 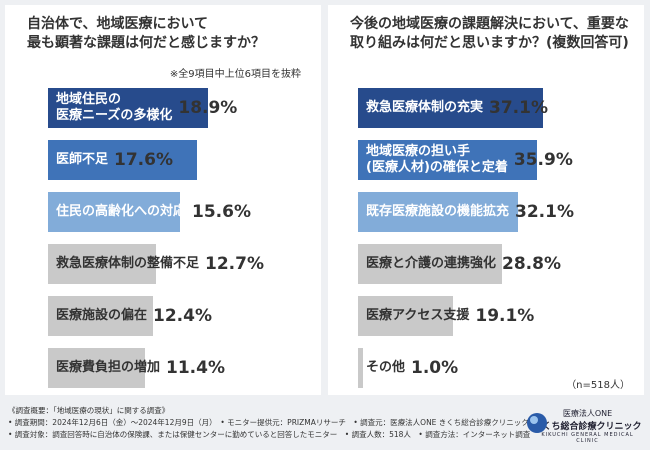 I want to click on bar-label: 住民の高齢化への対応, so click(x=121, y=211).